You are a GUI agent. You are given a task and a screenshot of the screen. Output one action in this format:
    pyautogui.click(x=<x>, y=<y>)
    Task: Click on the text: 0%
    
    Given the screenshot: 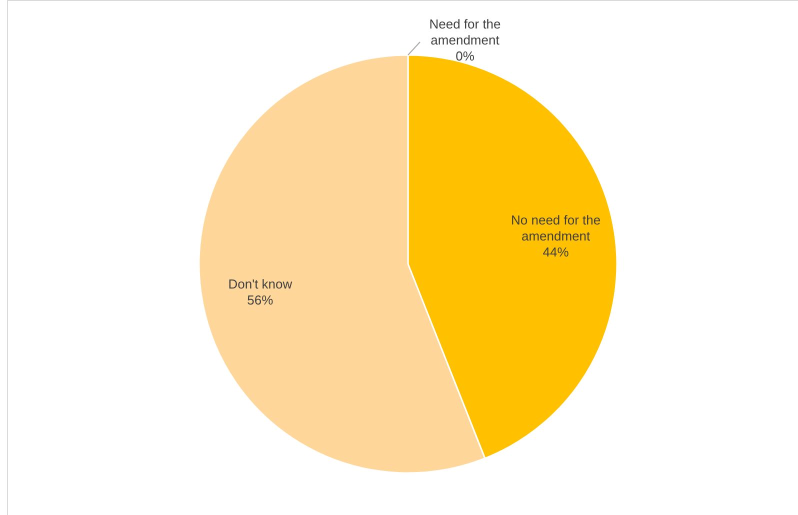 What is the action you would take?
    pyautogui.click(x=465, y=56)
    